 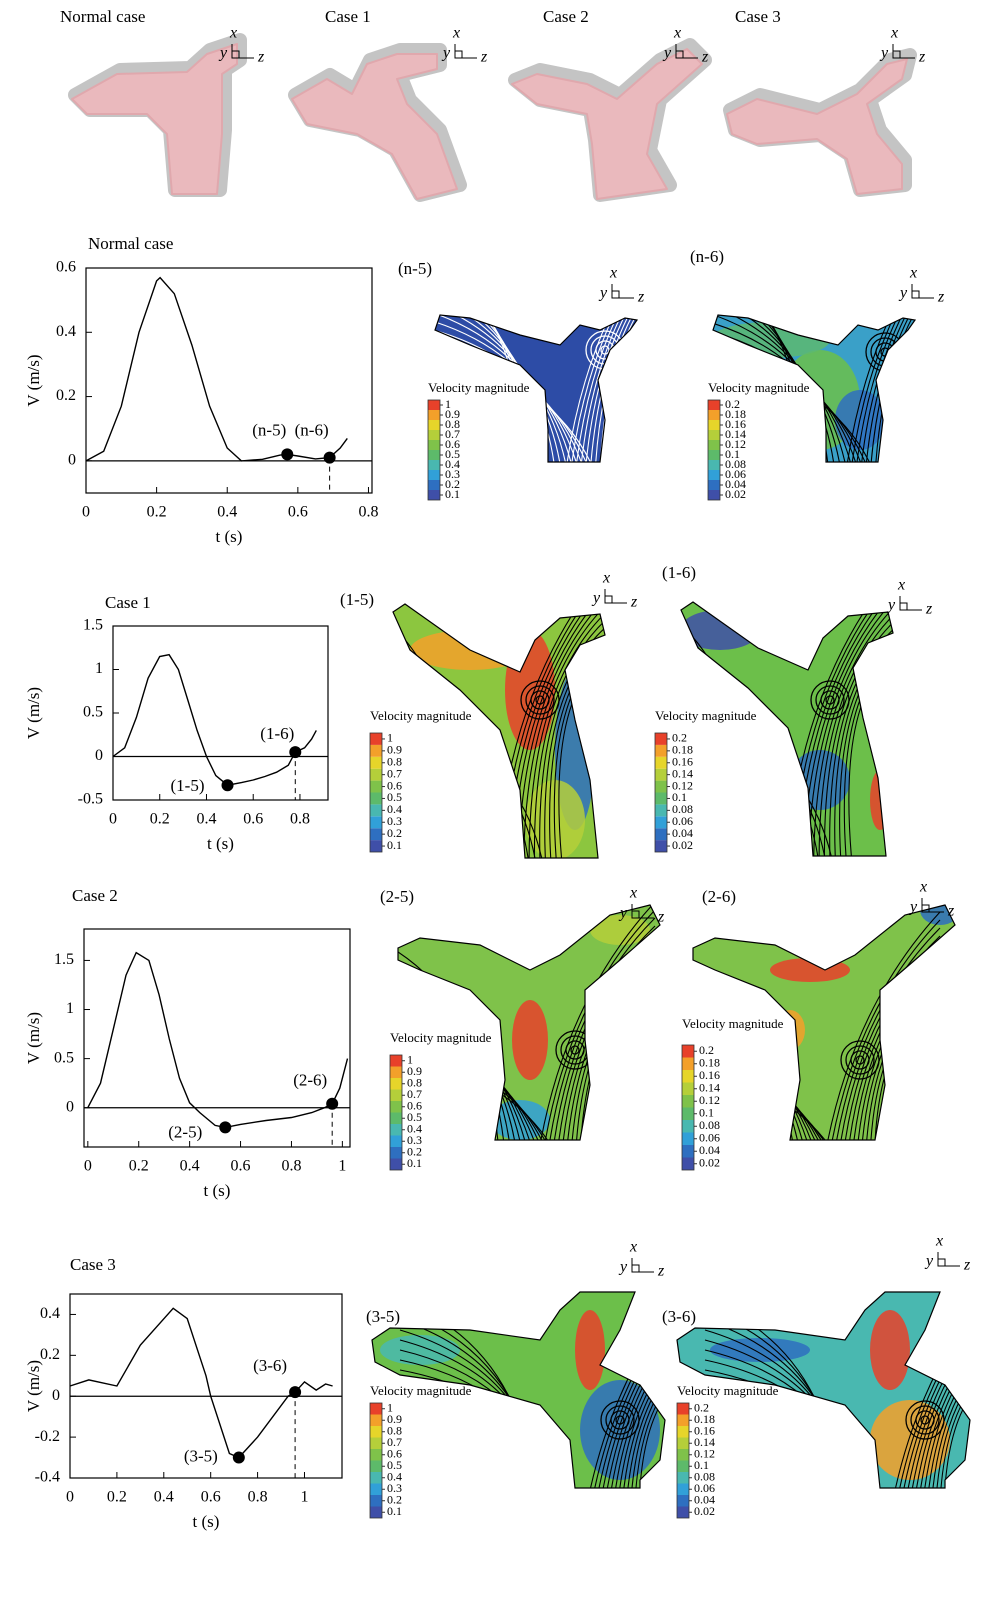 What do you see at coordinates (414, 1071) in the screenshot?
I see `colorbar-tick-label: 0.9` at bounding box center [414, 1071].